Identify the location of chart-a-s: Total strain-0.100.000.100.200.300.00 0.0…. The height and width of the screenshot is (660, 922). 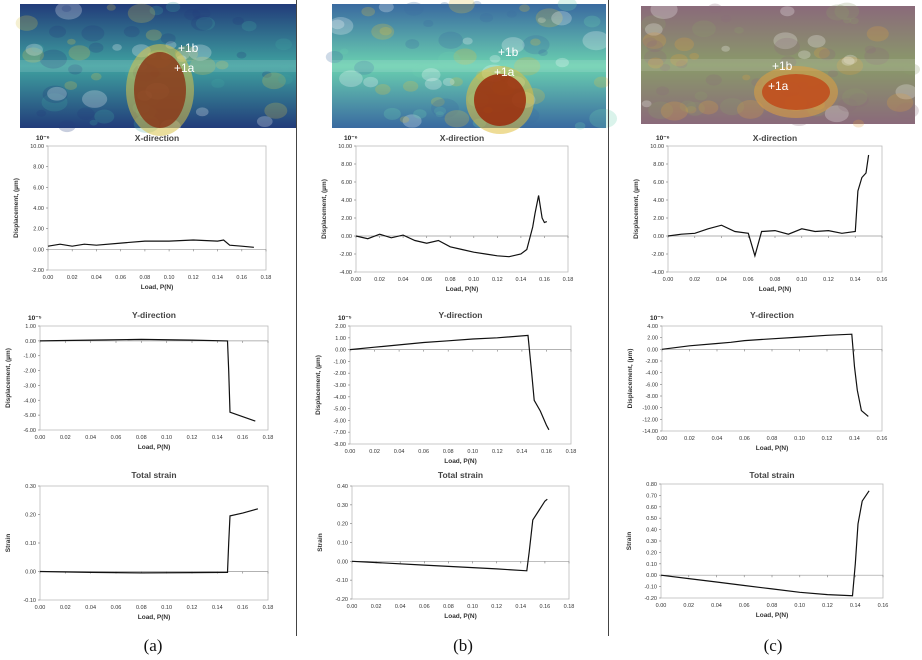
(139, 545).